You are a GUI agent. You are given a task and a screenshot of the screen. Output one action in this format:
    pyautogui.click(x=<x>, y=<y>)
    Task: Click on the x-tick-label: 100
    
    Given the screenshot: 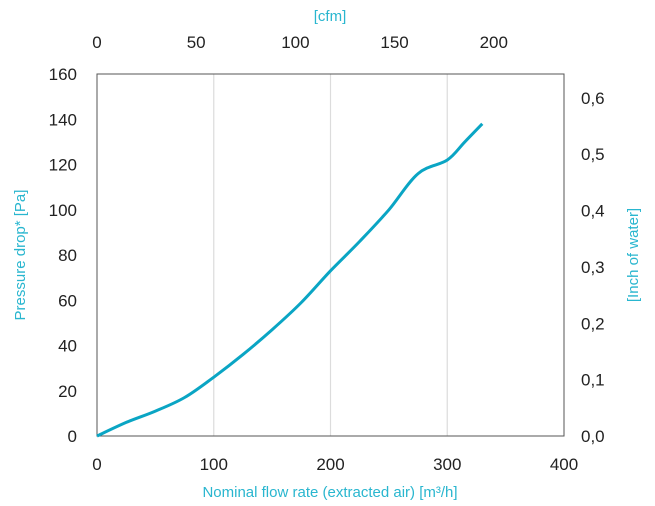 What is the action you would take?
    pyautogui.click(x=214, y=464)
    